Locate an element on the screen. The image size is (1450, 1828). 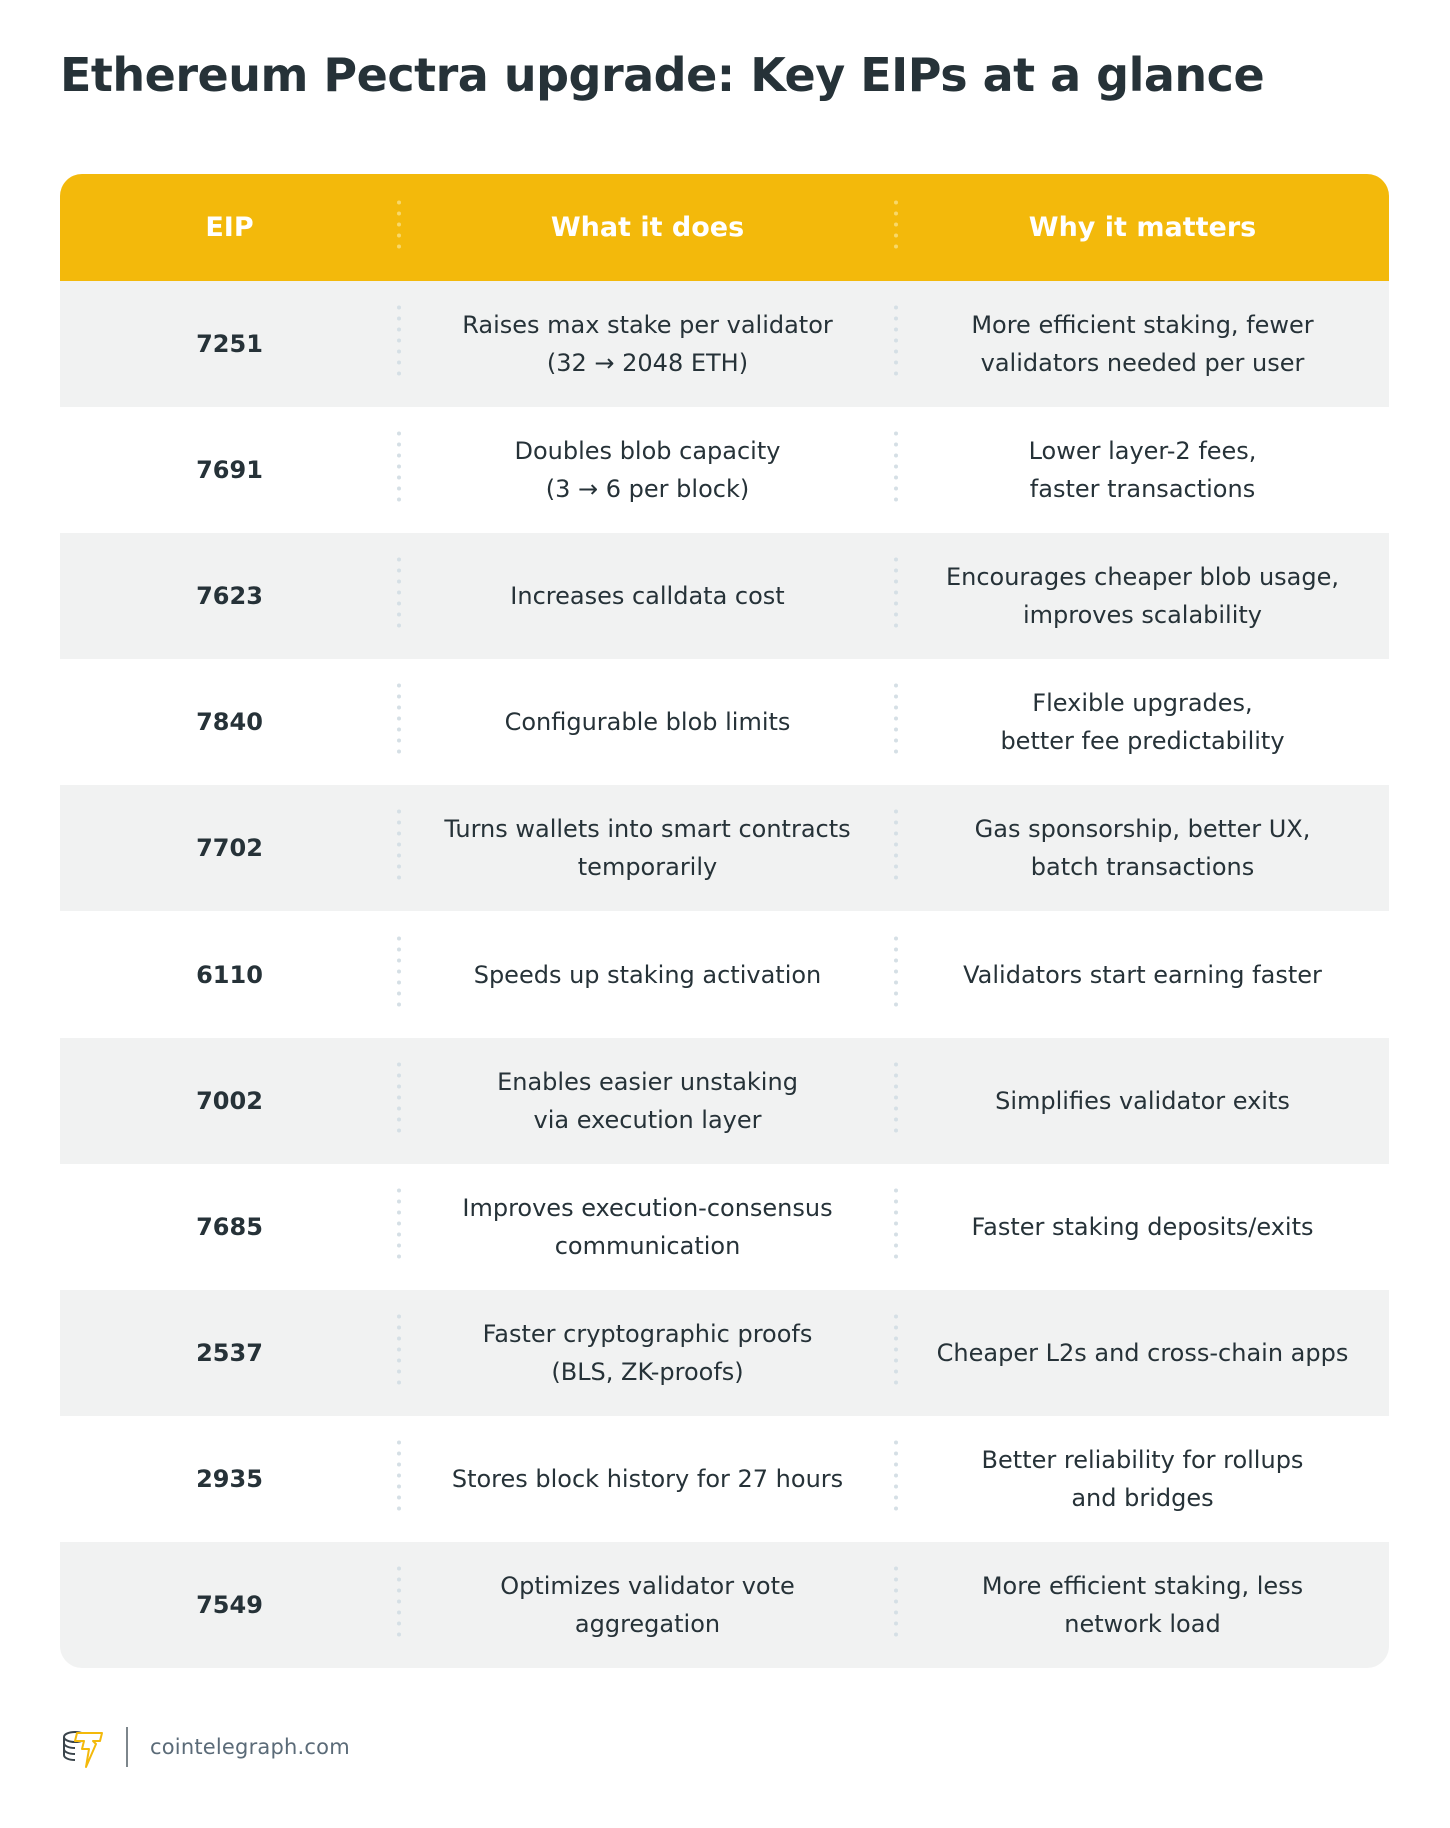
why-it-matters-text: Simplifies validator exits is located at coordinates (1142, 1100).